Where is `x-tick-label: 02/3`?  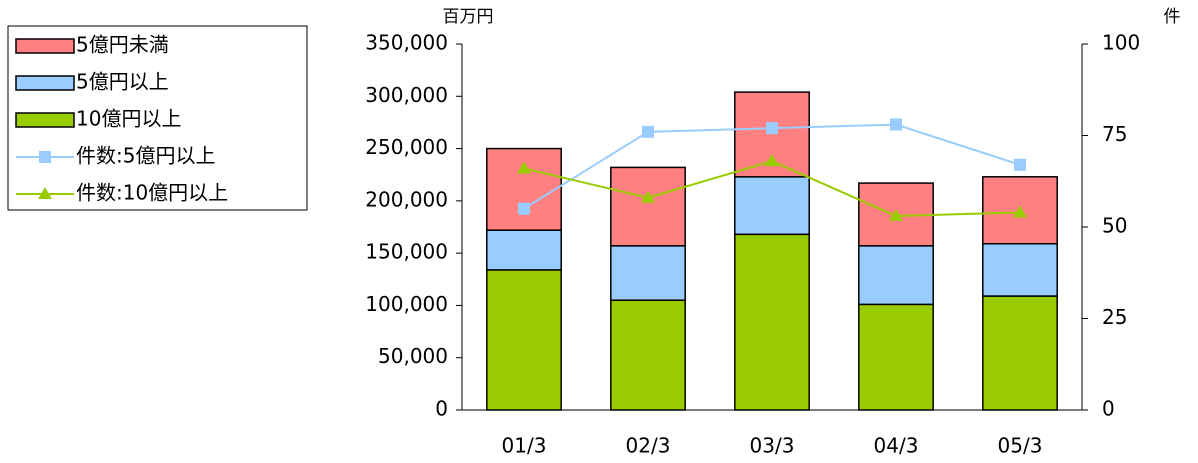
x-tick-label: 02/3 is located at coordinates (648, 446).